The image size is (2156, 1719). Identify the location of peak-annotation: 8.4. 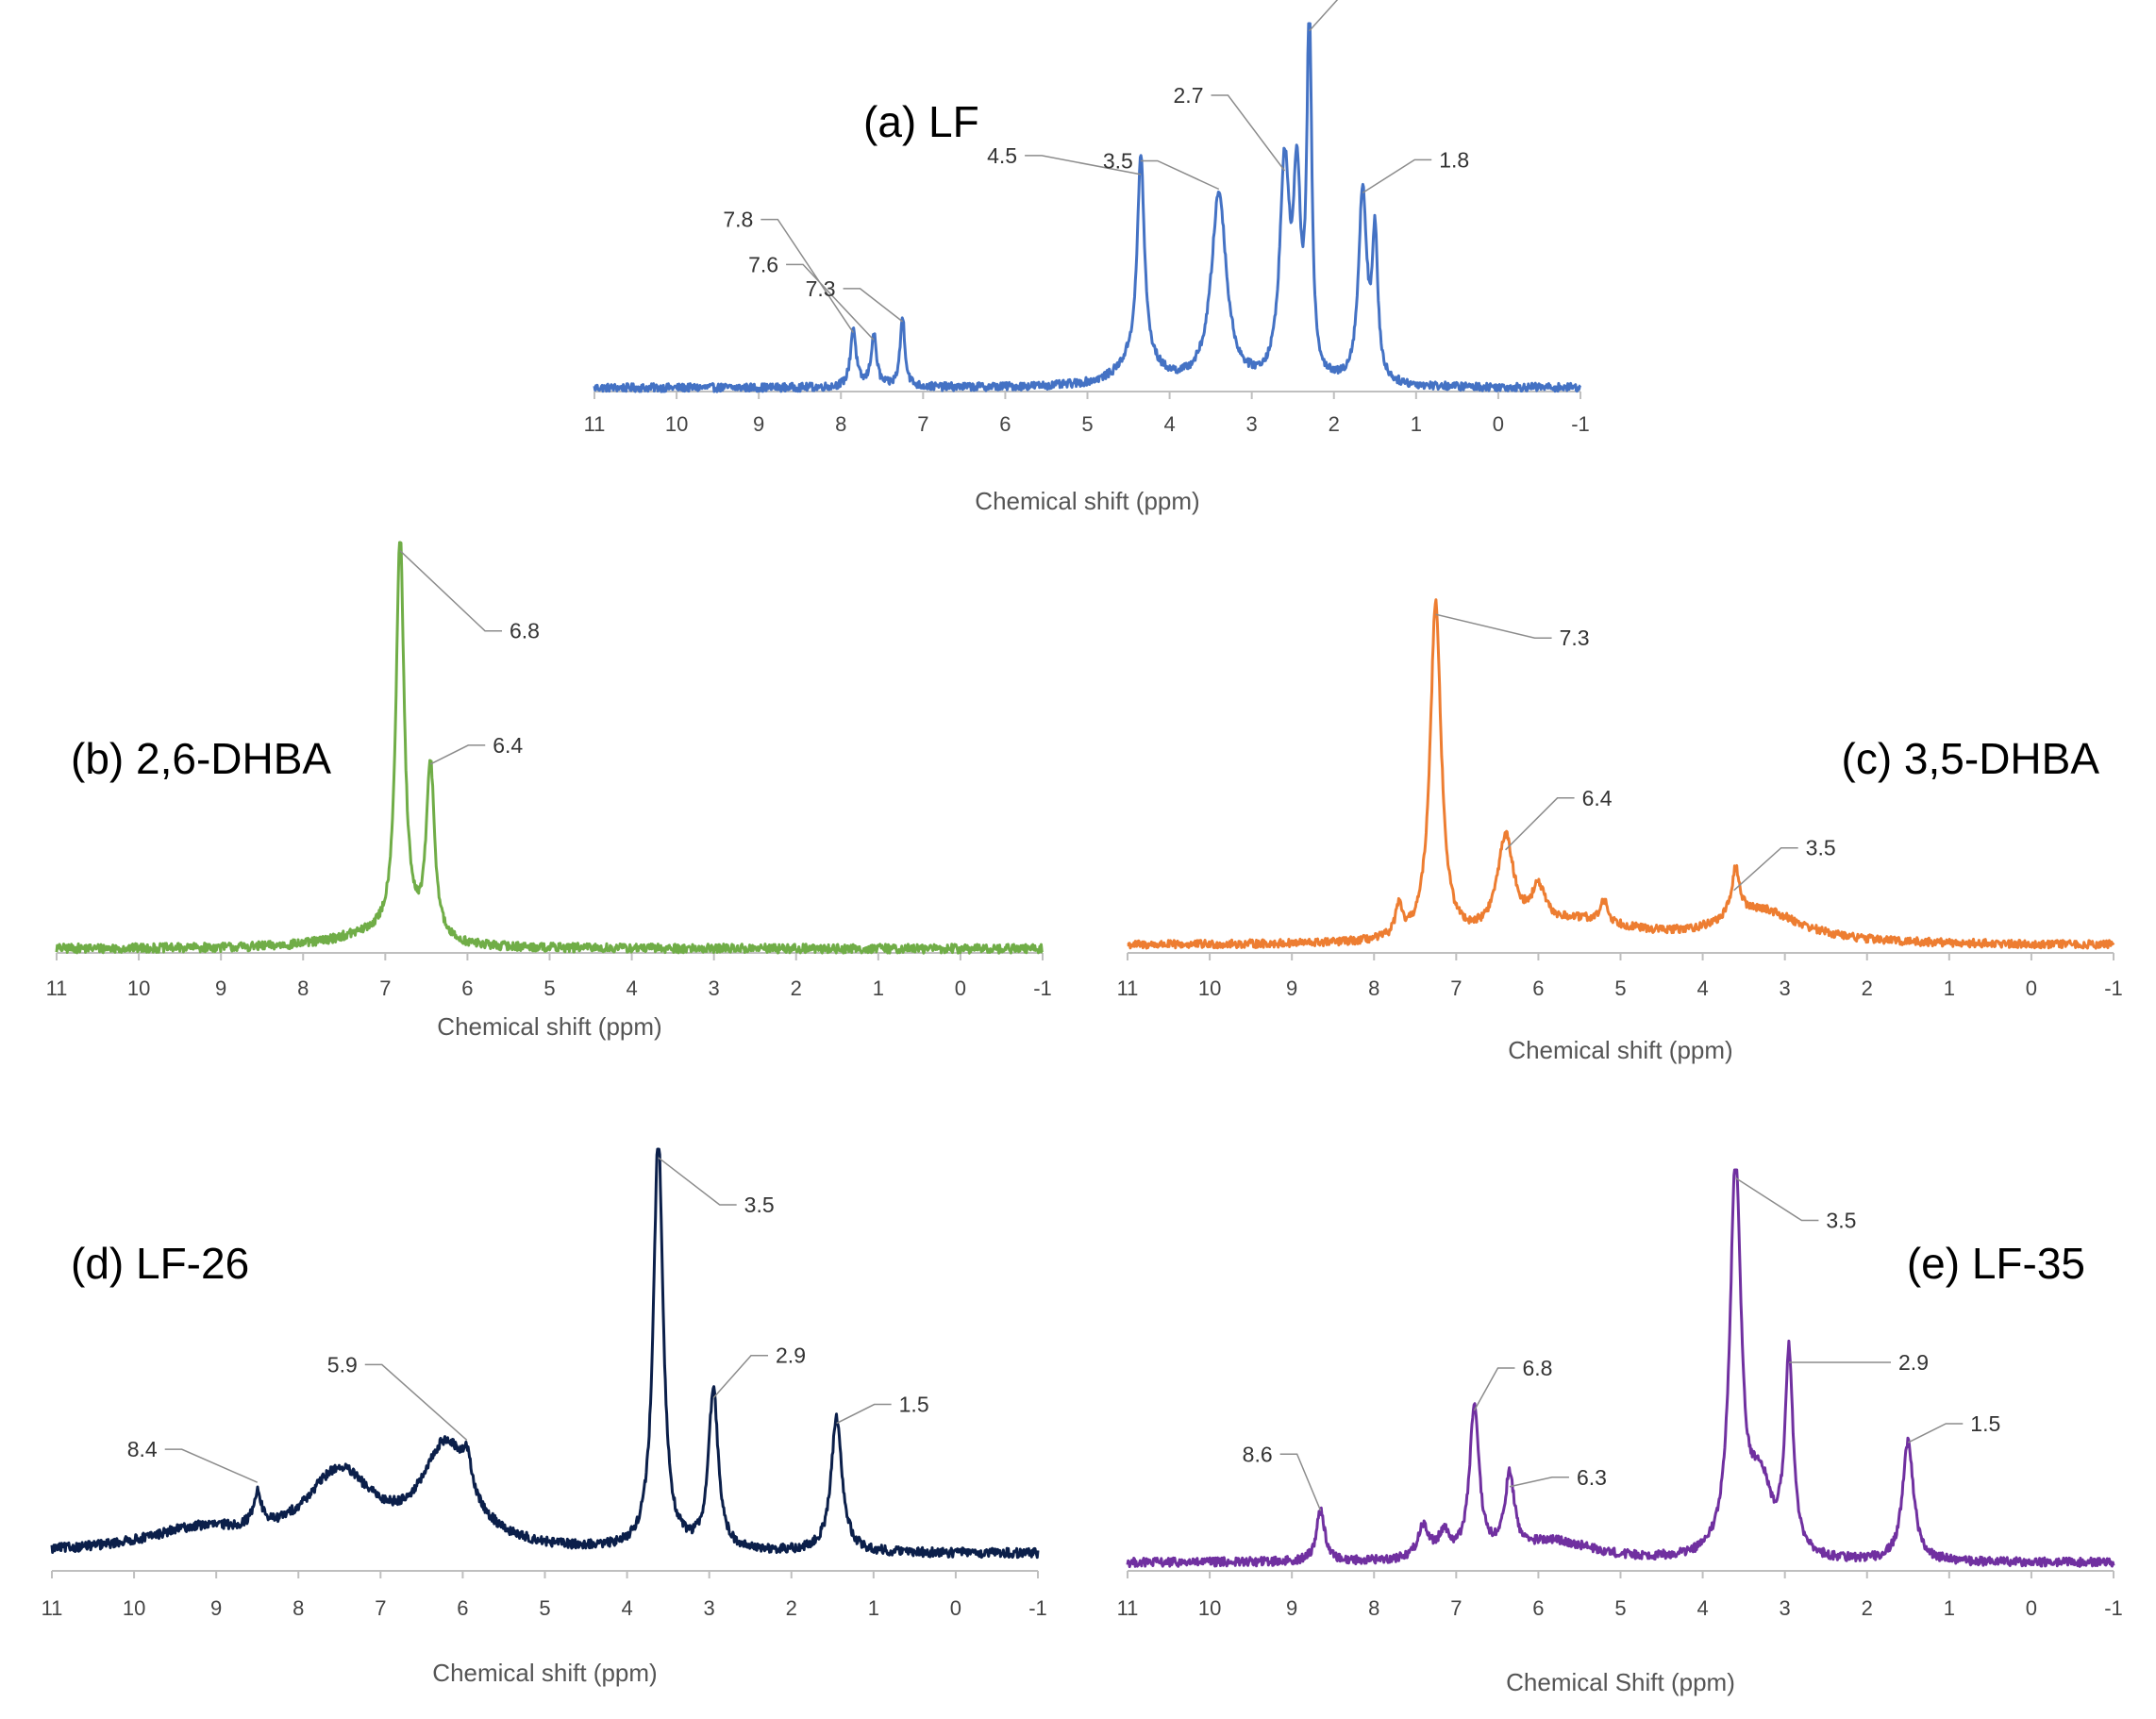
(142, 1449).